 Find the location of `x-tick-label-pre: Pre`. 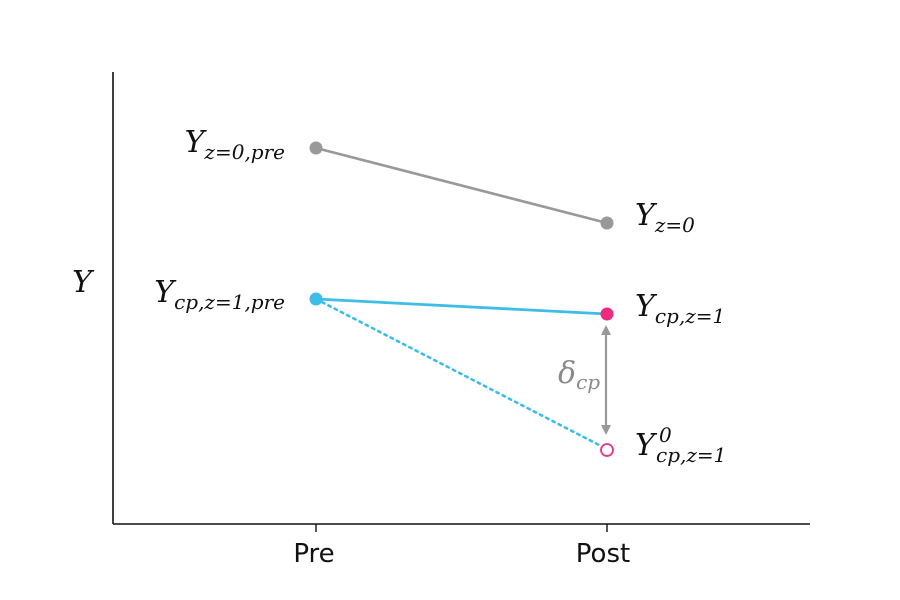

x-tick-label-pre: Pre is located at coordinates (313, 554).